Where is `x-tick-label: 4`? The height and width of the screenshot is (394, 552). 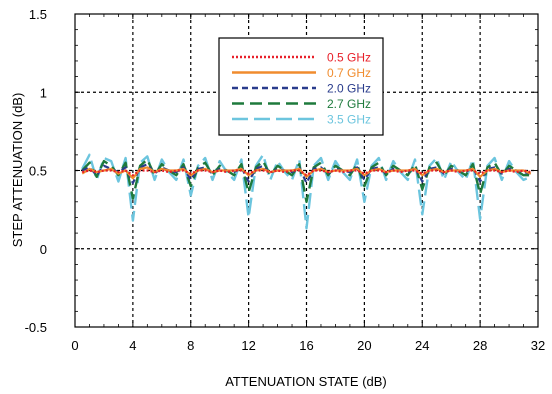
x-tick-label: 4 is located at coordinates (132, 345).